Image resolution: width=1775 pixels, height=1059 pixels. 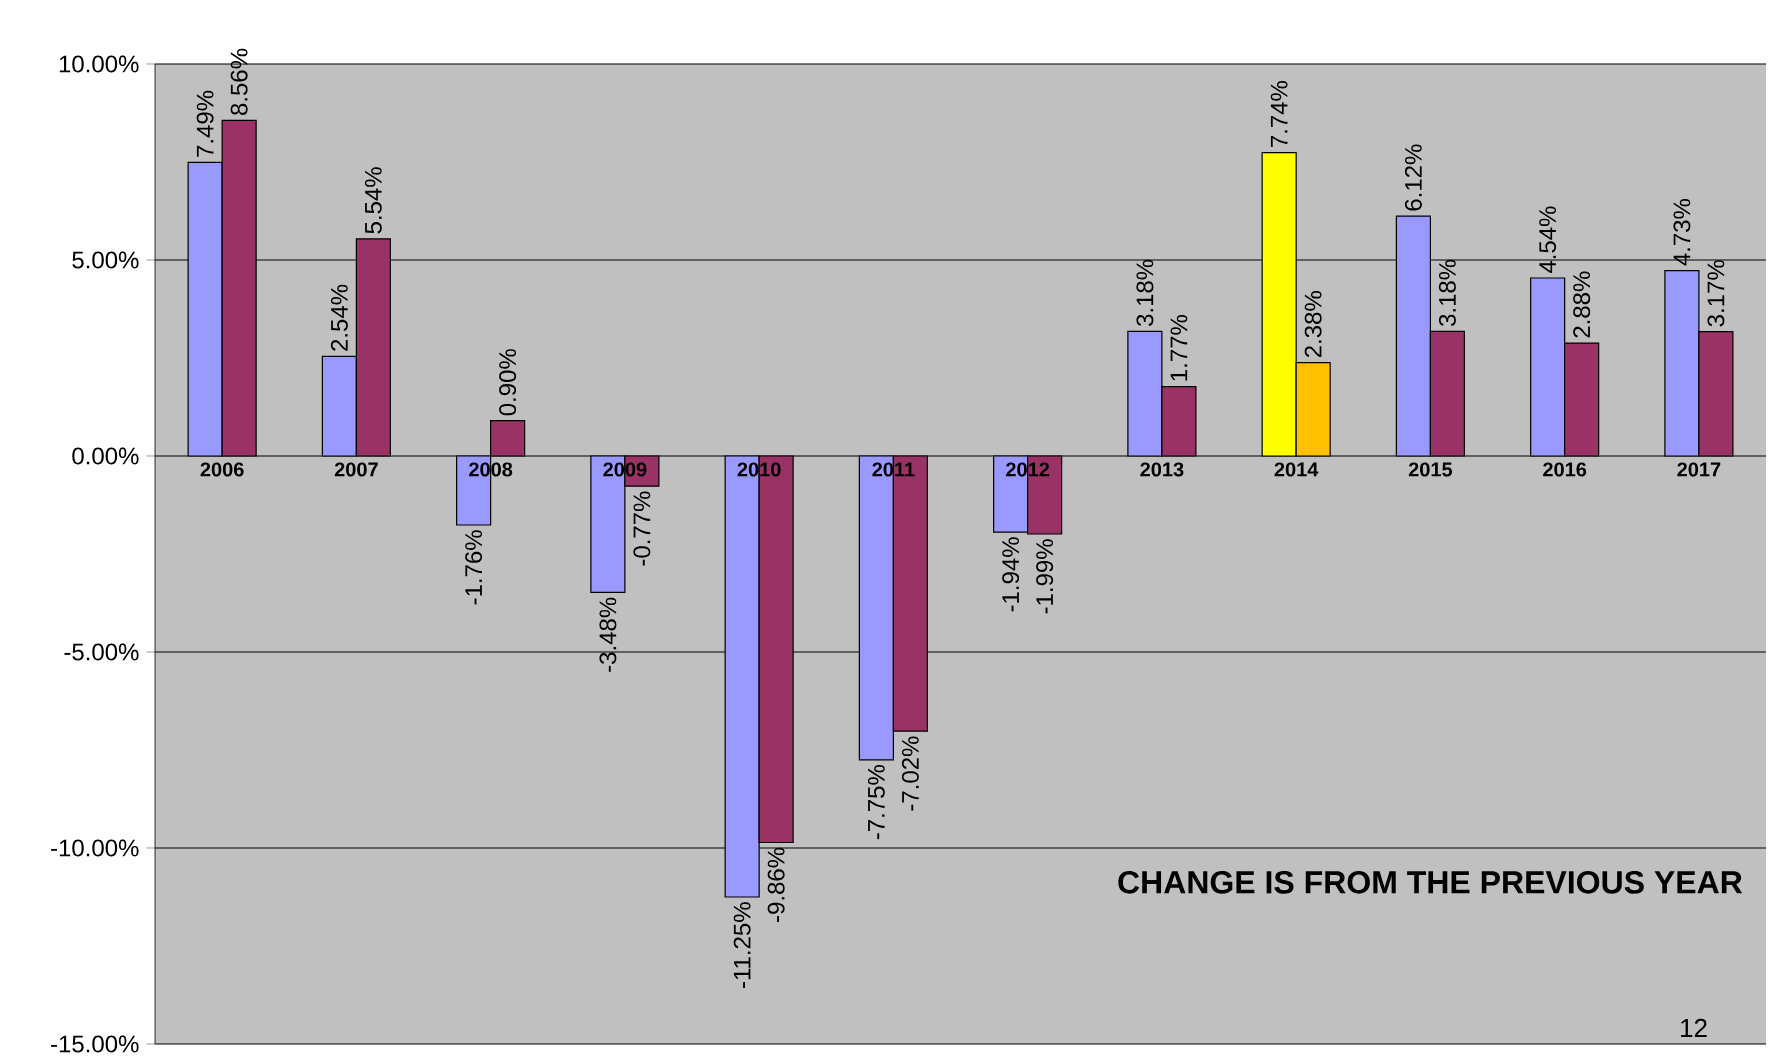 I want to click on data-label: 2.54%, so click(x=339, y=317).